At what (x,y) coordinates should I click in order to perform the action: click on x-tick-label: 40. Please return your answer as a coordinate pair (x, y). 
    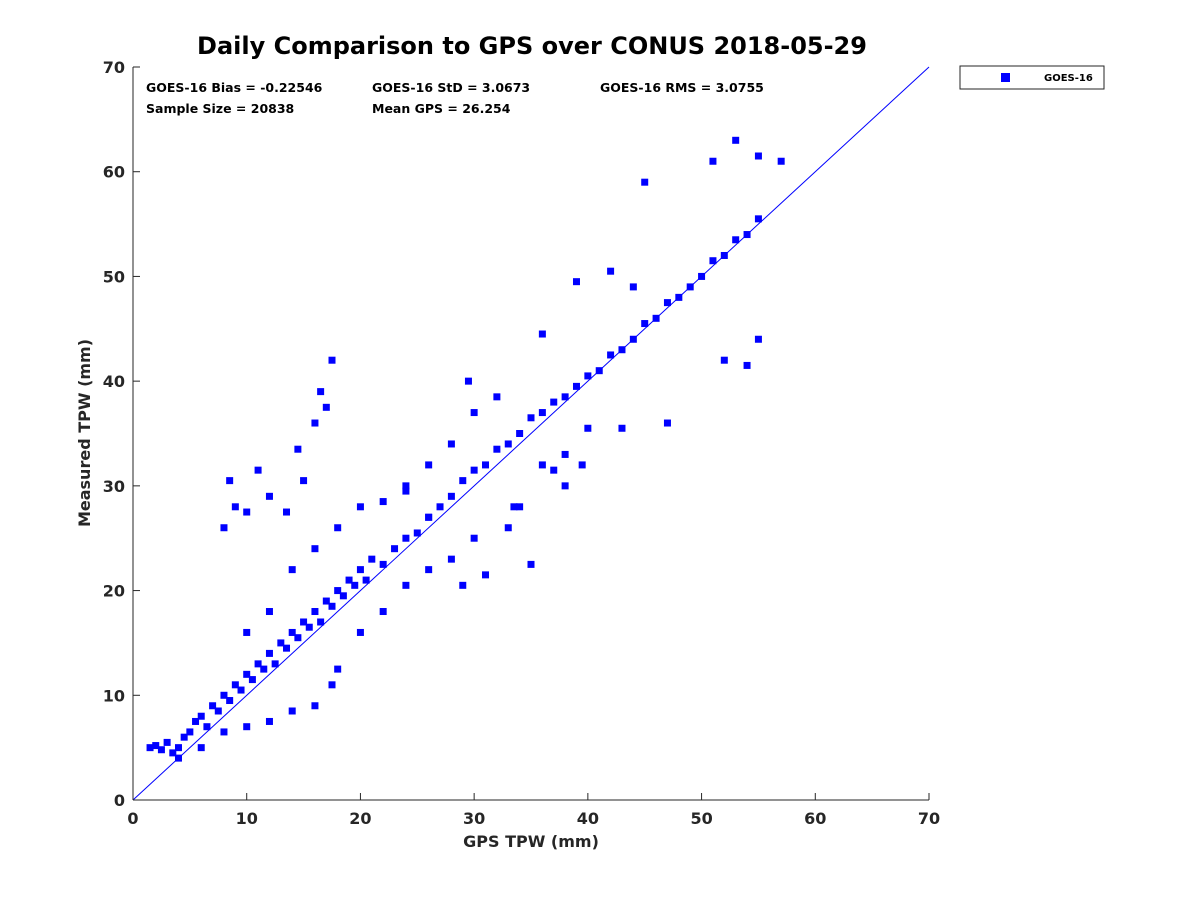
    Looking at the image, I should click on (588, 818).